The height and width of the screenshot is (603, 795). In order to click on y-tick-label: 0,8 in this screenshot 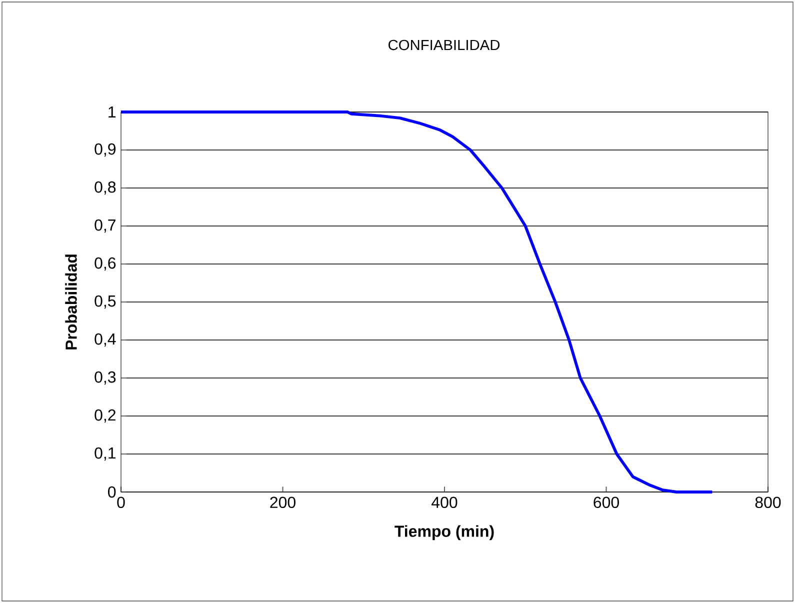, I will do `click(105, 188)`.